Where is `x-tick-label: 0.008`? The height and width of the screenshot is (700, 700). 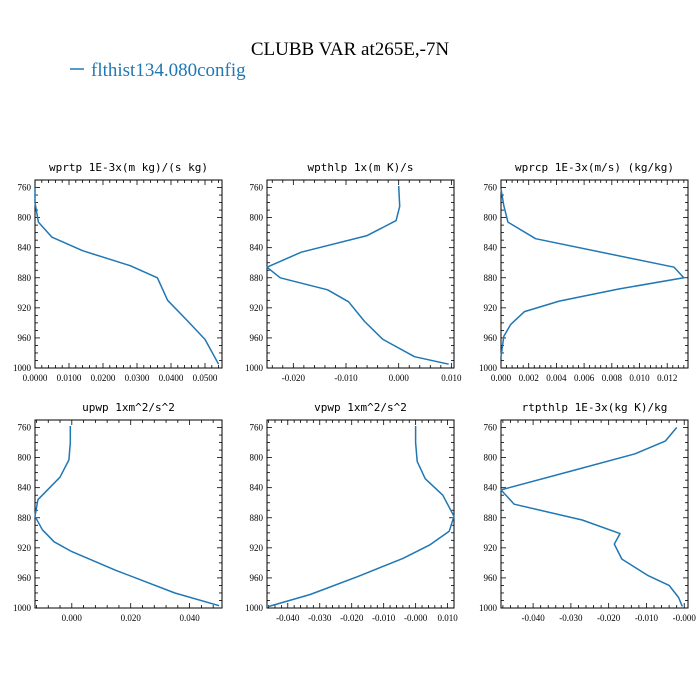
x-tick-label: 0.008 is located at coordinates (612, 378).